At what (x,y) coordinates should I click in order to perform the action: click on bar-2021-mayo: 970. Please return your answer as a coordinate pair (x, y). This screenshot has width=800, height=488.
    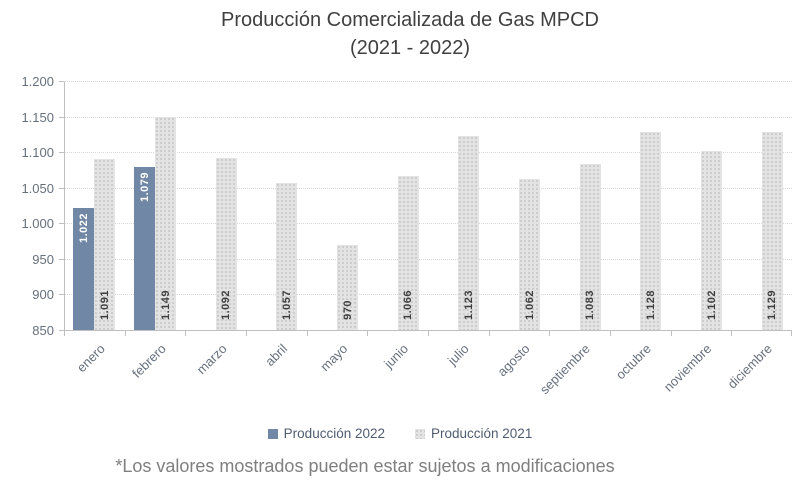
    Looking at the image, I should click on (347, 287).